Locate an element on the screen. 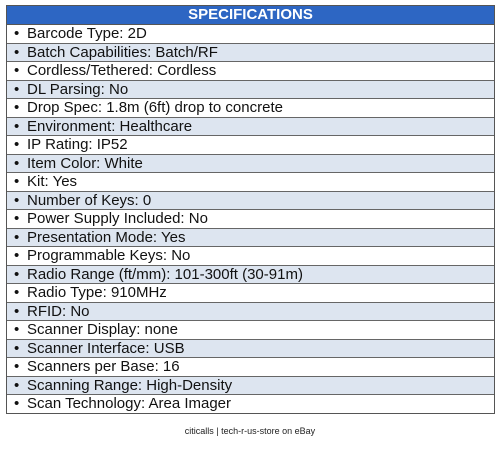 The image size is (500, 470). spec-row: Batch Capabilities: Batch/RF is located at coordinates (250, 52).